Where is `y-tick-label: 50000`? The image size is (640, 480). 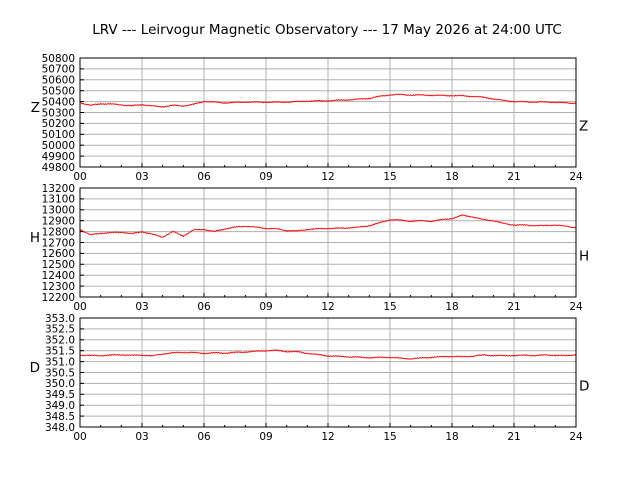
y-tick-label: 50000 is located at coordinates (58, 146).